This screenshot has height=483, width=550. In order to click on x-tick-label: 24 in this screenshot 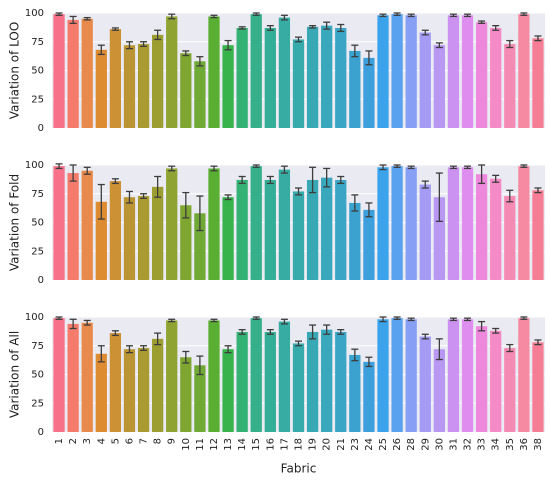, I will do `click(369, 444)`.